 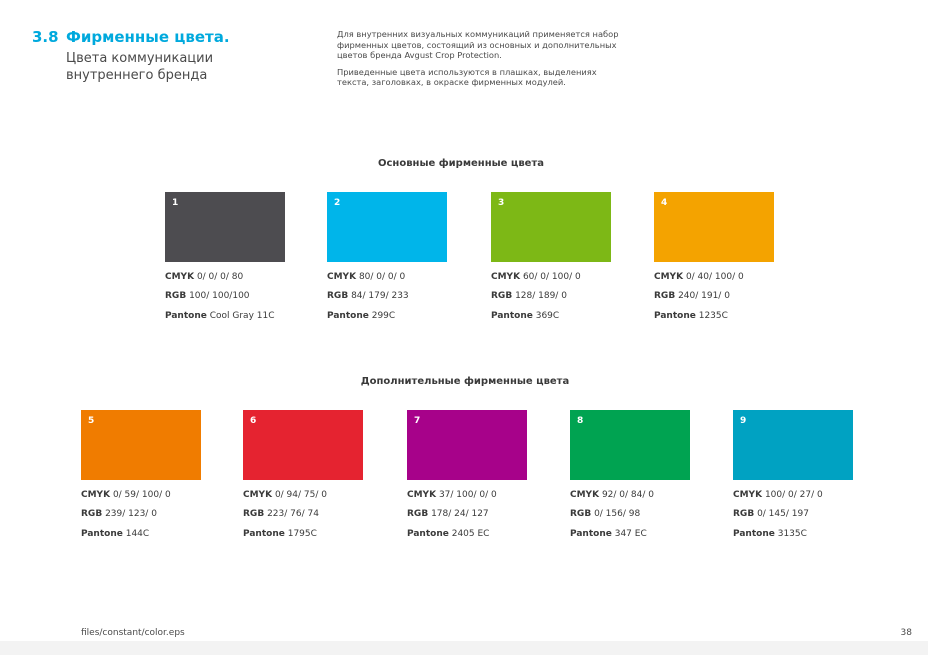 What do you see at coordinates (137, 534) in the screenshot?
I see `pantone-text: 144C` at bounding box center [137, 534].